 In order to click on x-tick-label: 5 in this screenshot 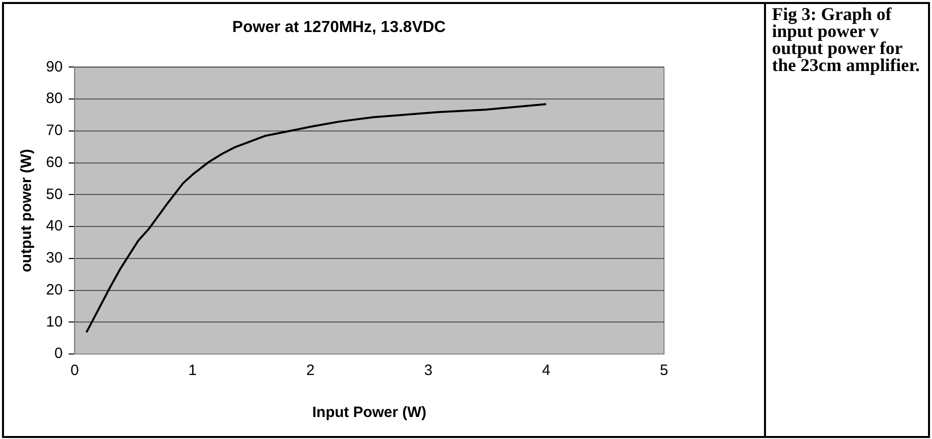, I will do `click(664, 371)`.